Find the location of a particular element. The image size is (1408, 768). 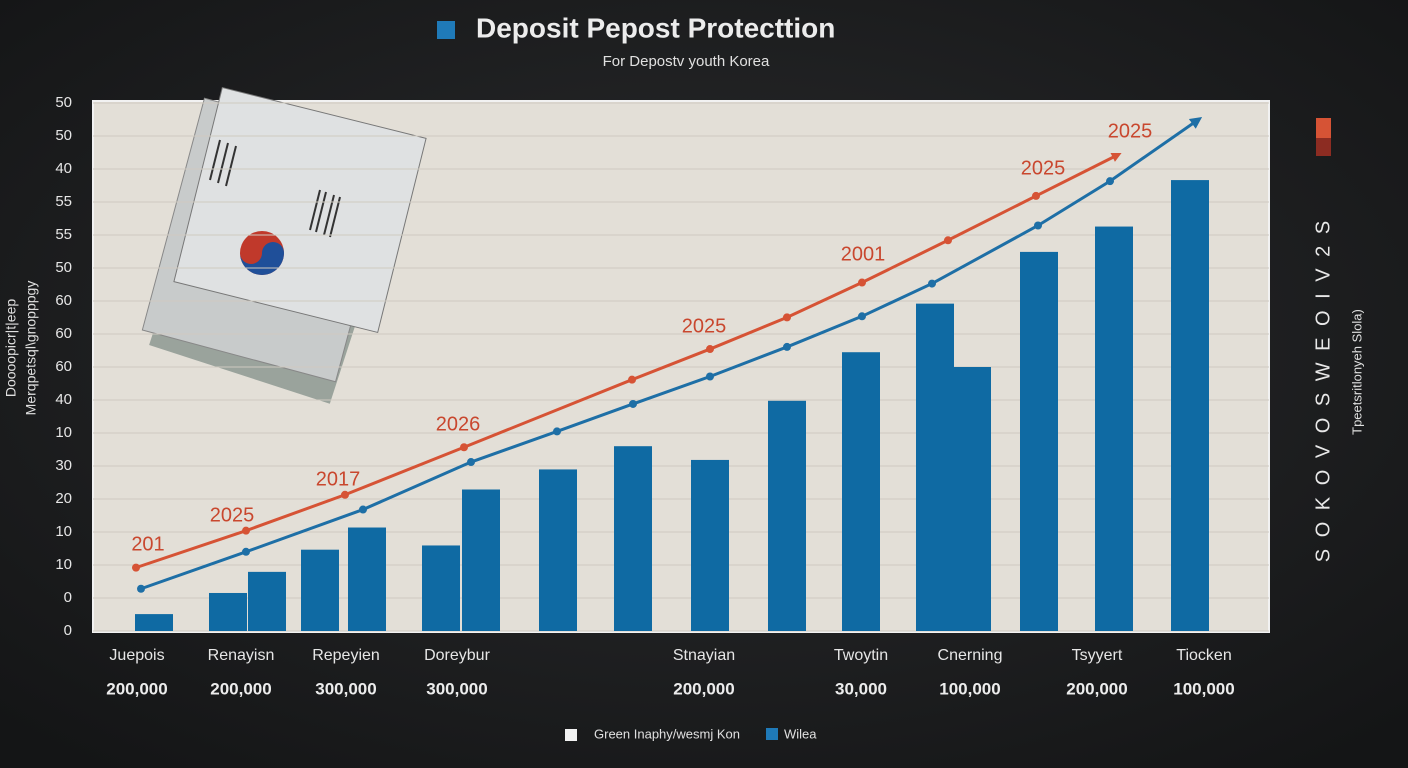

legend-label: Wilea is located at coordinates (800, 733).